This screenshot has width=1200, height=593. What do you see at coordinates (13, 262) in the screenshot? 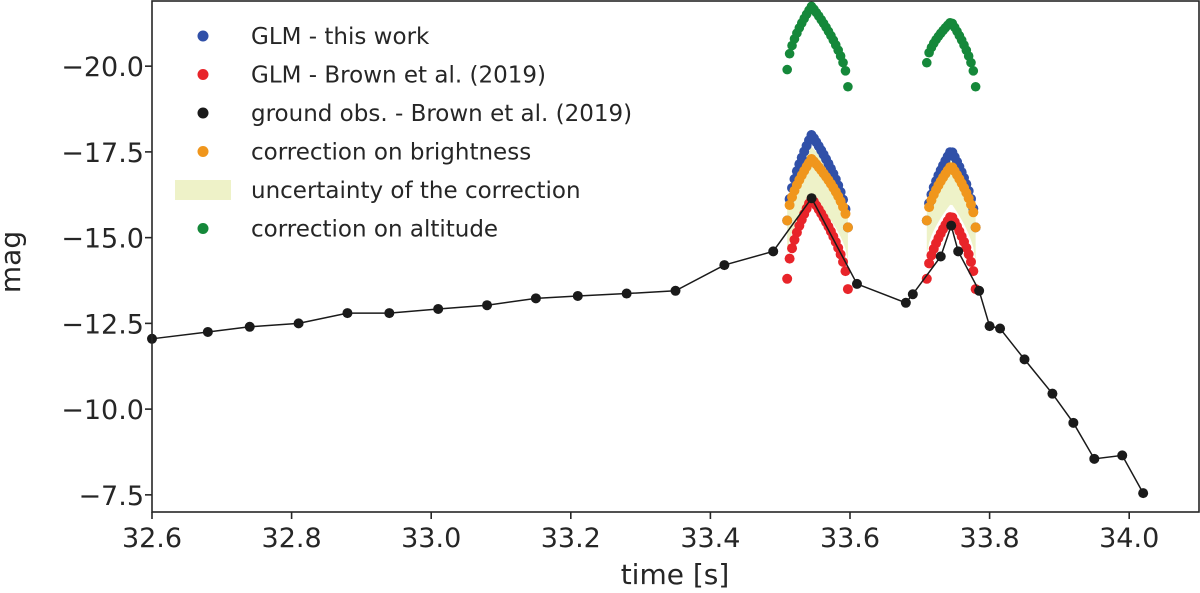
I see `y-axis-label: mag` at bounding box center [13, 262].